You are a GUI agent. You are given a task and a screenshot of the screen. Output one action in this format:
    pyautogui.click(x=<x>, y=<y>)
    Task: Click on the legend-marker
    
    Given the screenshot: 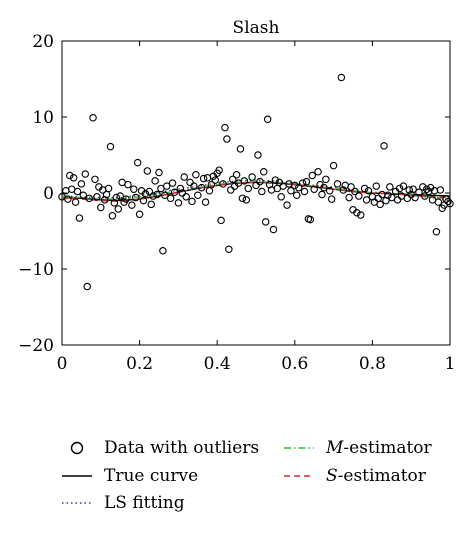 What is the action you would take?
    pyautogui.click(x=77, y=448)
    